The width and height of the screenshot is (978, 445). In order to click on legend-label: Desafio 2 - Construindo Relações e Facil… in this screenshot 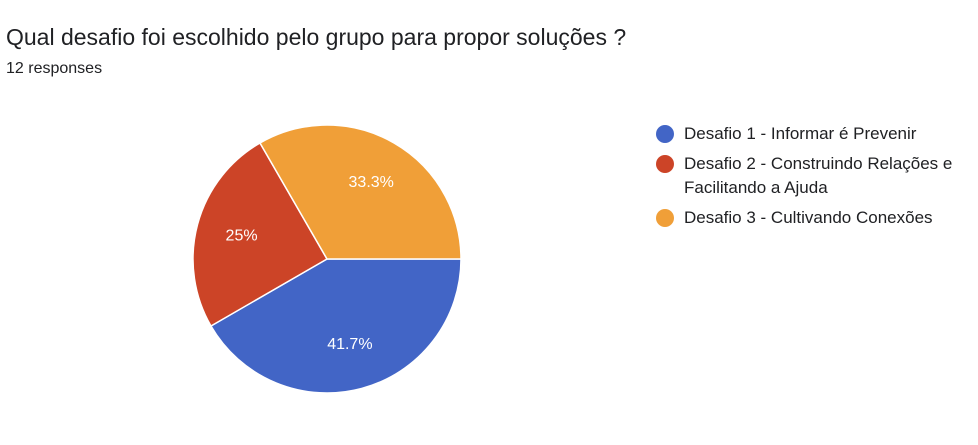, I will do `click(818, 175)`.